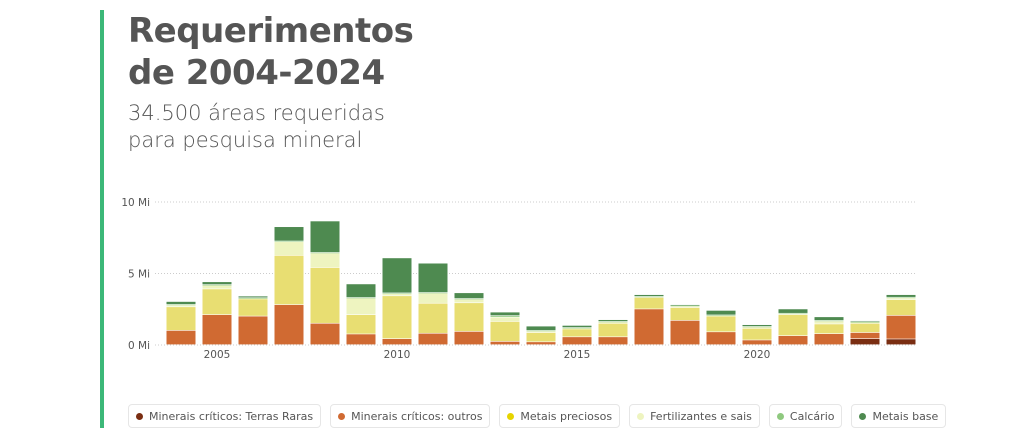 The height and width of the screenshot is (447, 1024). Describe the element at coordinates (899, 416) in the screenshot. I see `legend-item: Metais base` at that location.